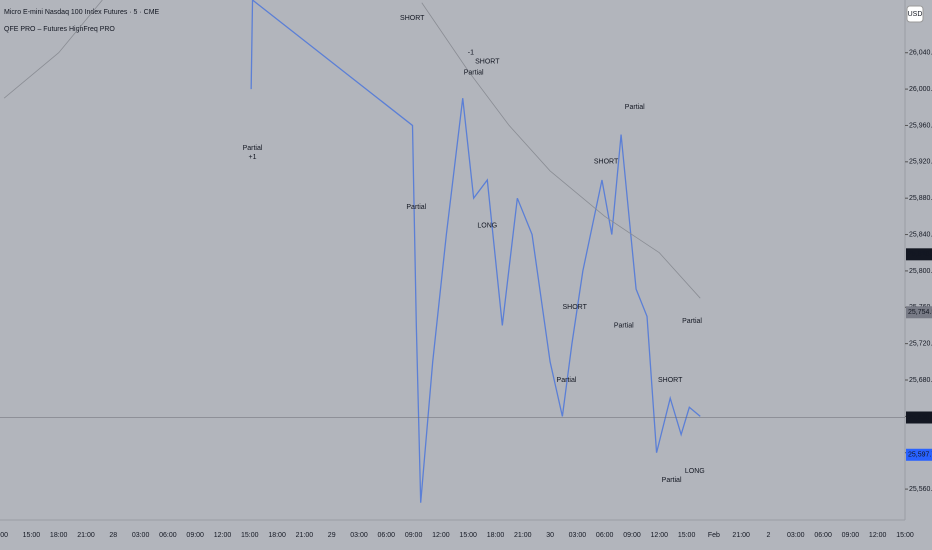 Image resolution: width=932 pixels, height=550 pixels. I want to click on x-tick-label: 2, so click(769, 535).